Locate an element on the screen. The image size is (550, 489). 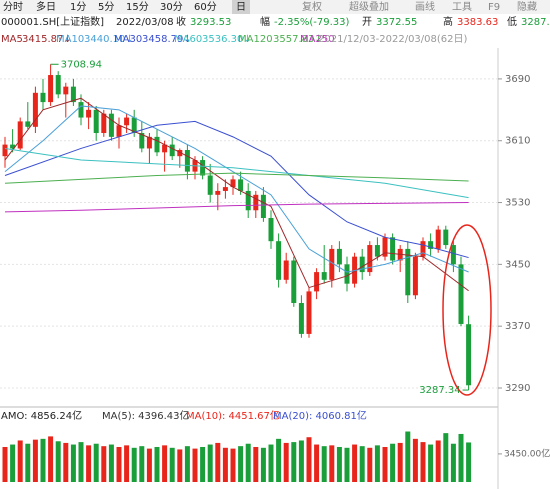
legend-value: 3440.10↓ is located at coordinates (109, 39).